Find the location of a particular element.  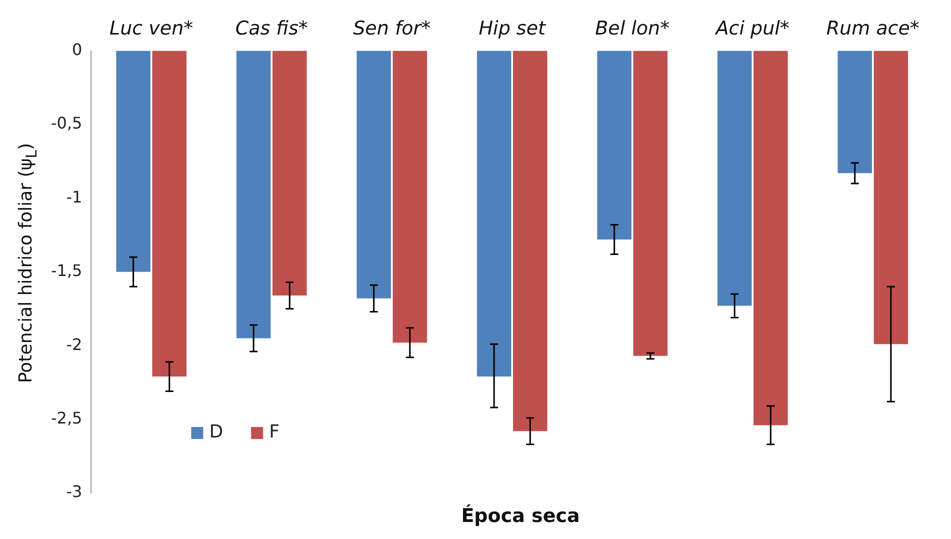

legend-label: F is located at coordinates (274, 432).